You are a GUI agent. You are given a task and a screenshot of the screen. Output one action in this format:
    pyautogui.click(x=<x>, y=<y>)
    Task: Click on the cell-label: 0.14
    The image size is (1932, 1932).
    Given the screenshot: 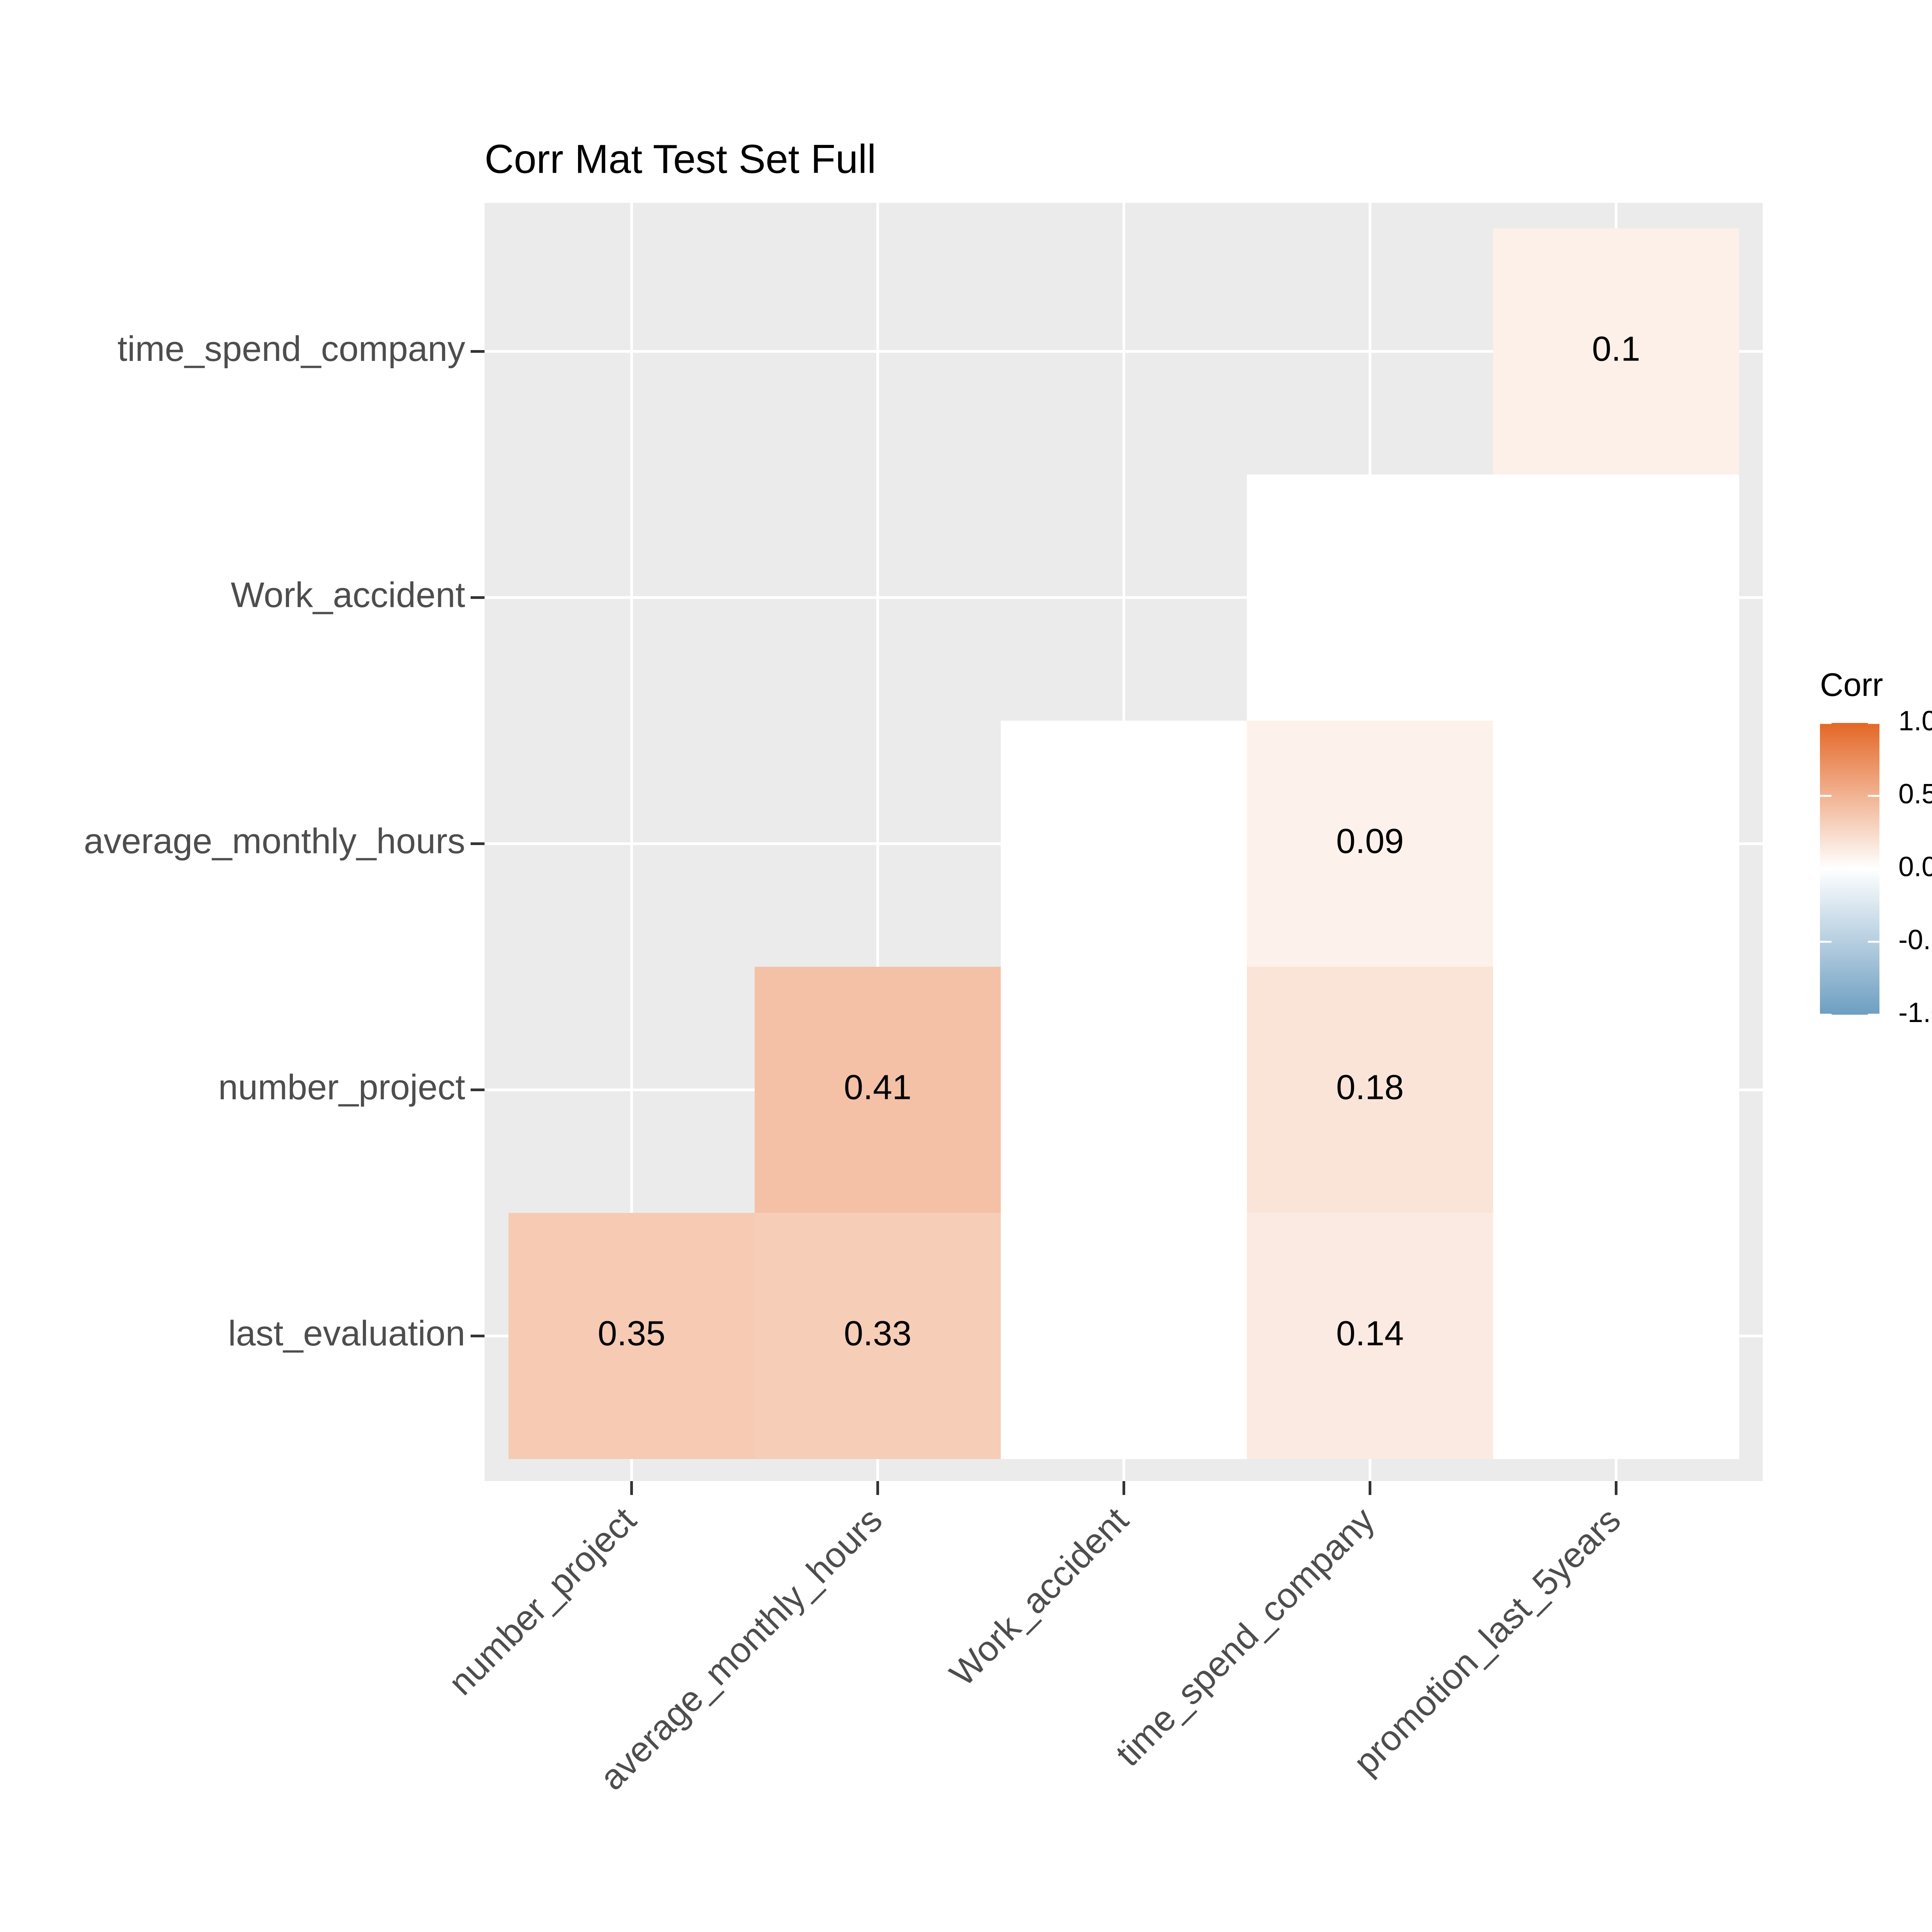 What is the action you would take?
    pyautogui.click(x=1370, y=1333)
    